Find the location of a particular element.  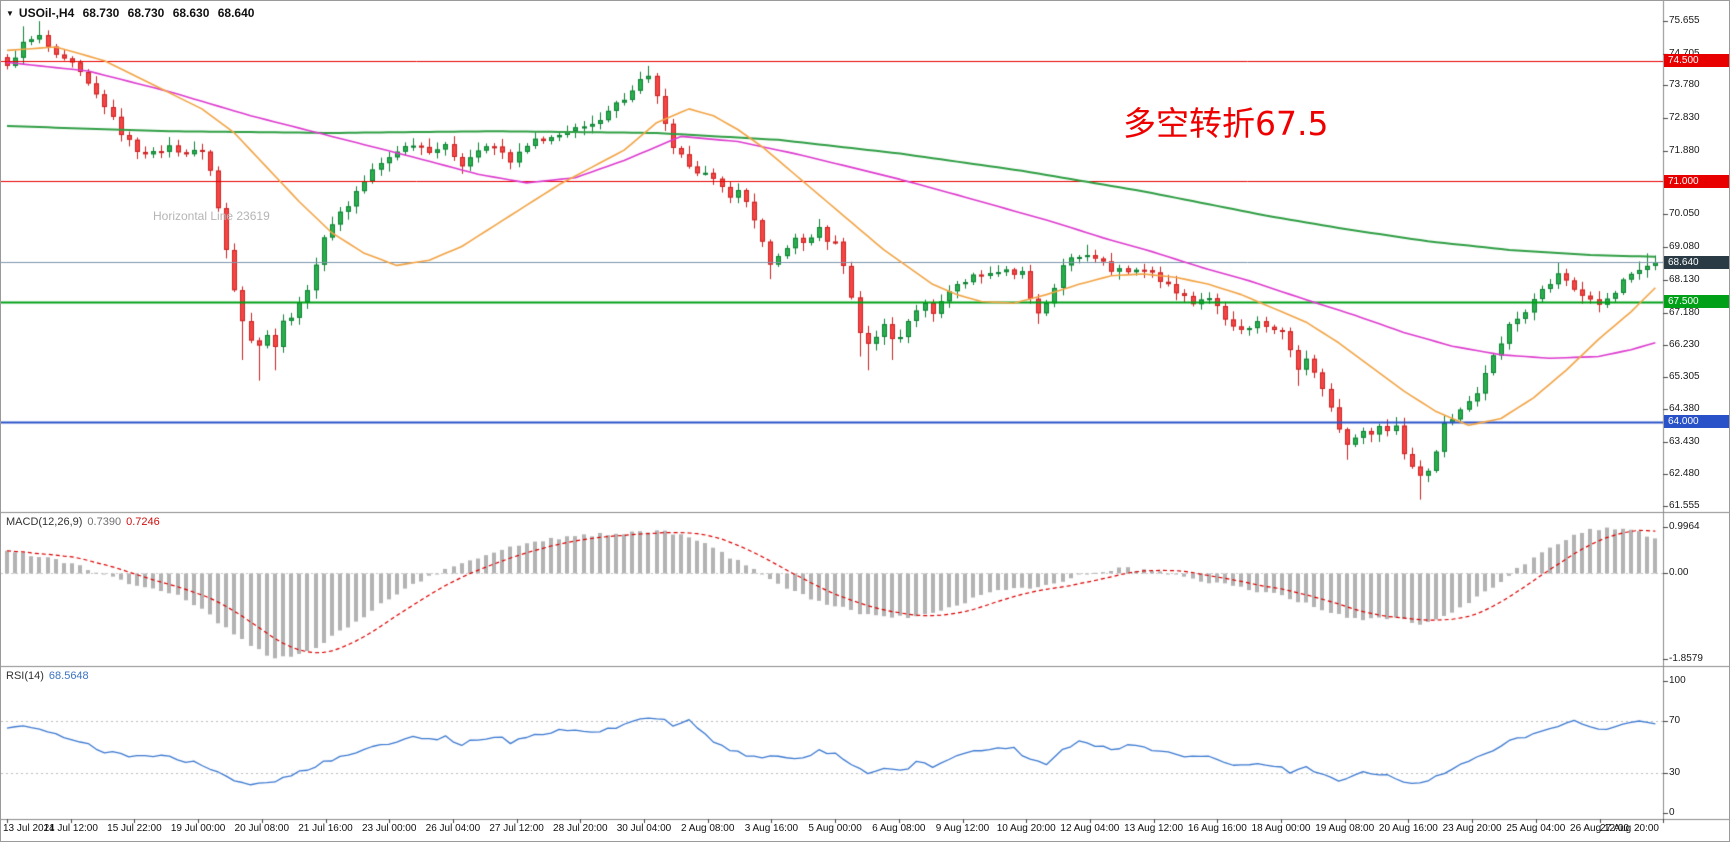

ohlc-low-value: 68.630 is located at coordinates (191, 13).